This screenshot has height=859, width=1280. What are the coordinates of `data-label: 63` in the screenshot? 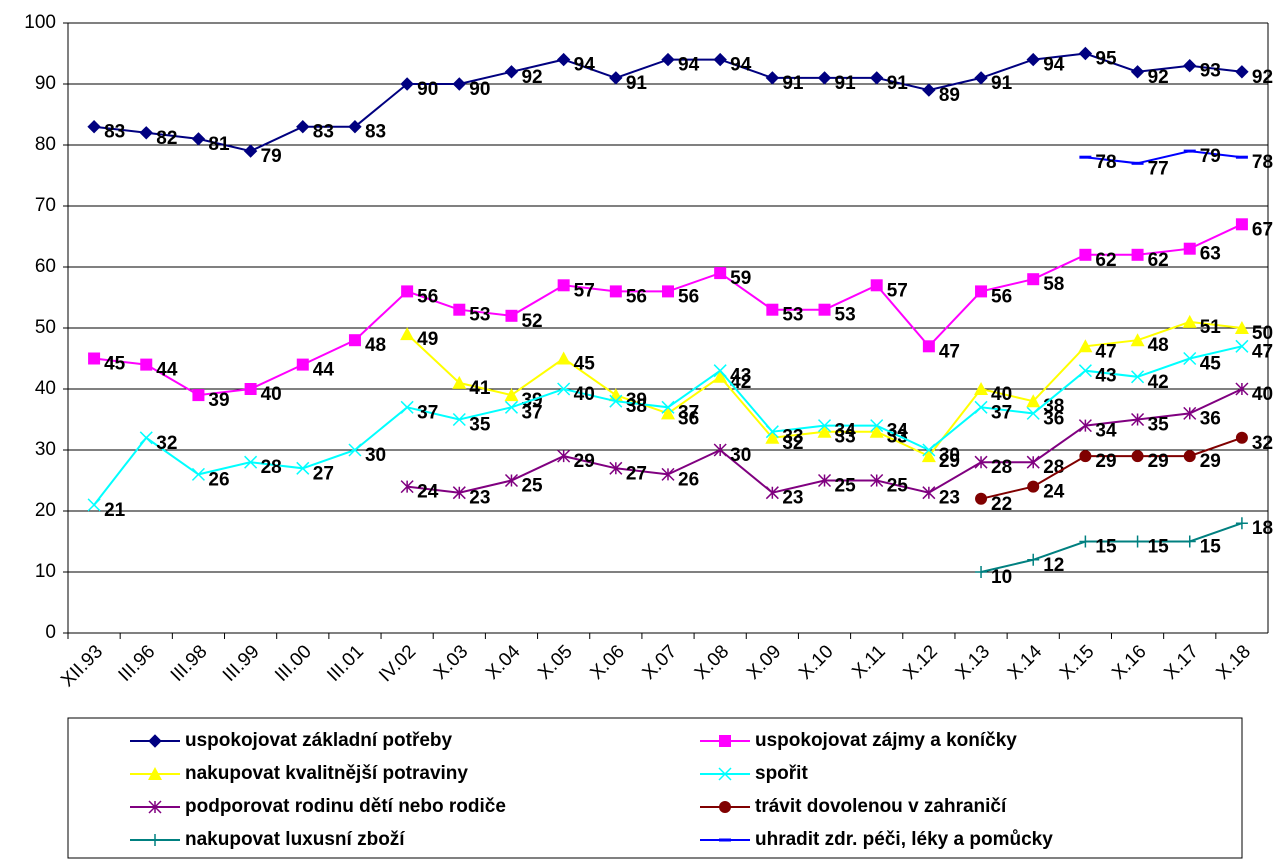 It's located at (1210, 254).